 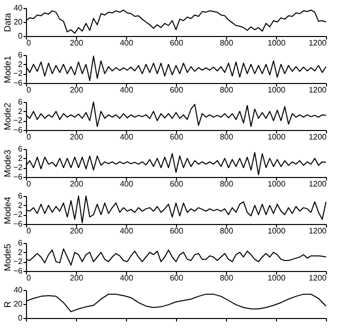 I want to click on y-axis-title: Data, so click(x=7, y=22).